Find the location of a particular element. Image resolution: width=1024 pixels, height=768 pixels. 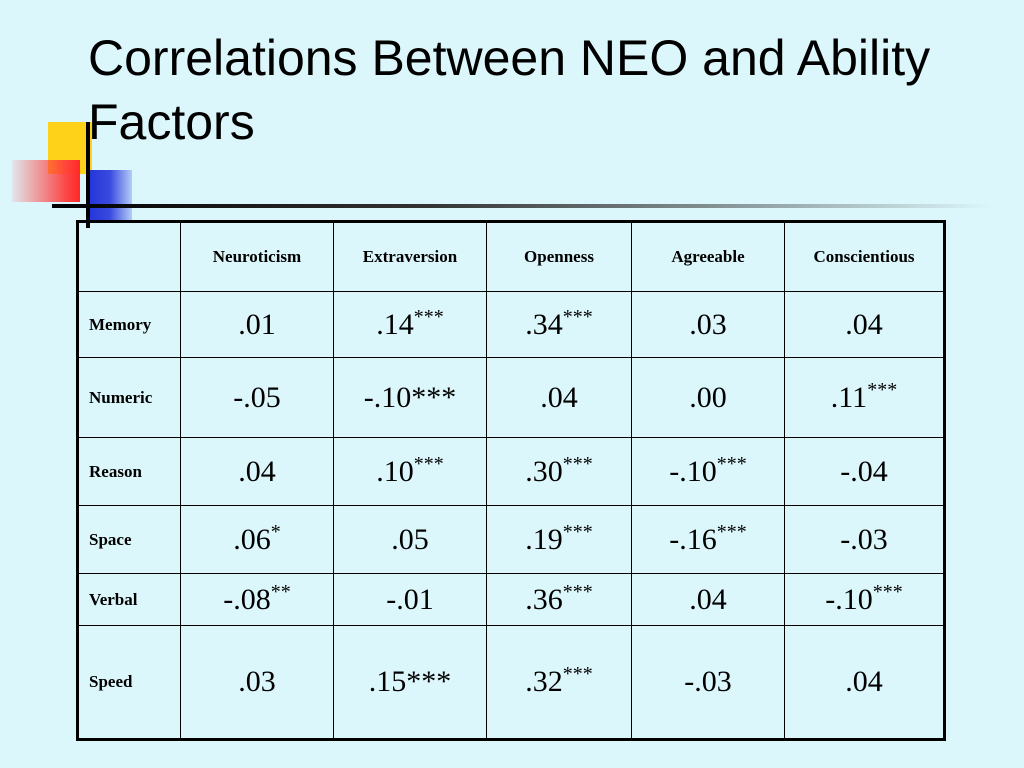

table-cell: .15*** is located at coordinates (410, 682).